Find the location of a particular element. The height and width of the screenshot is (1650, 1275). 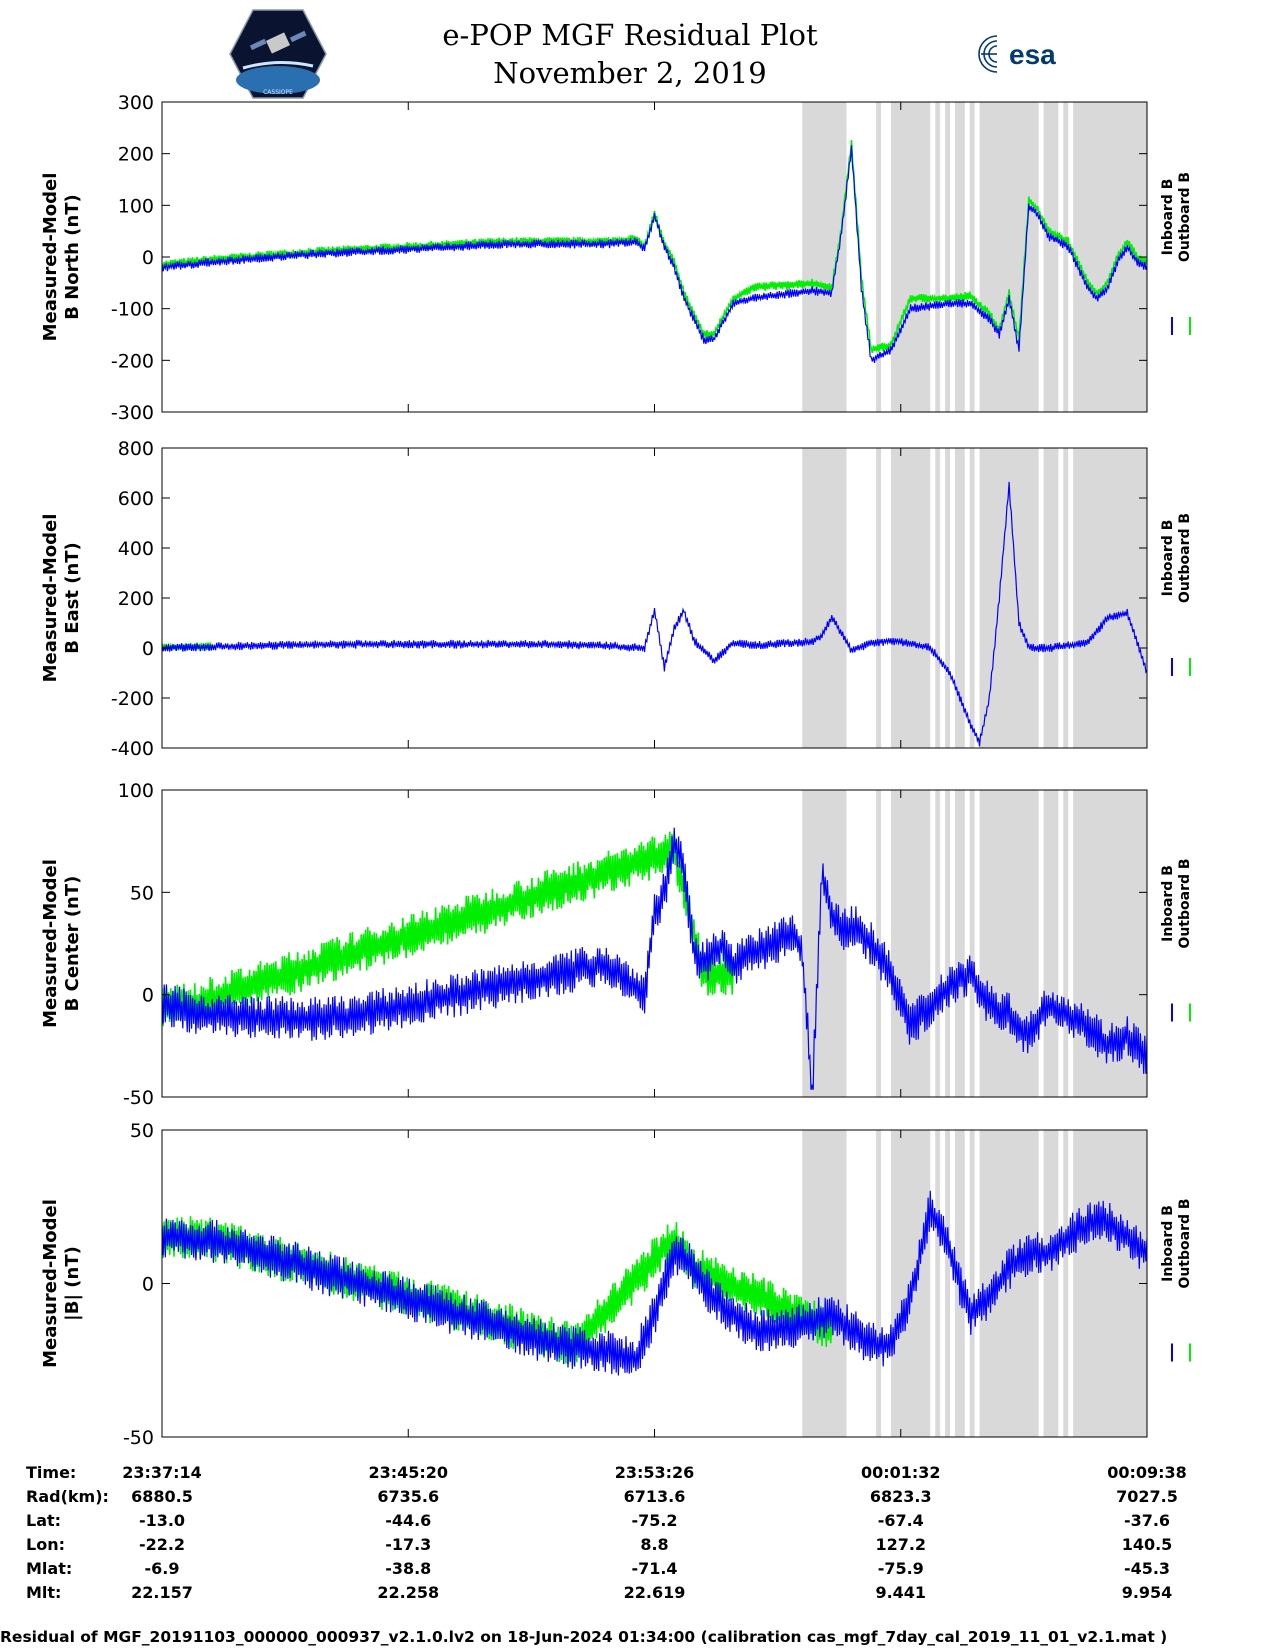

info-cell: 22.619 is located at coordinates (655, 1592).